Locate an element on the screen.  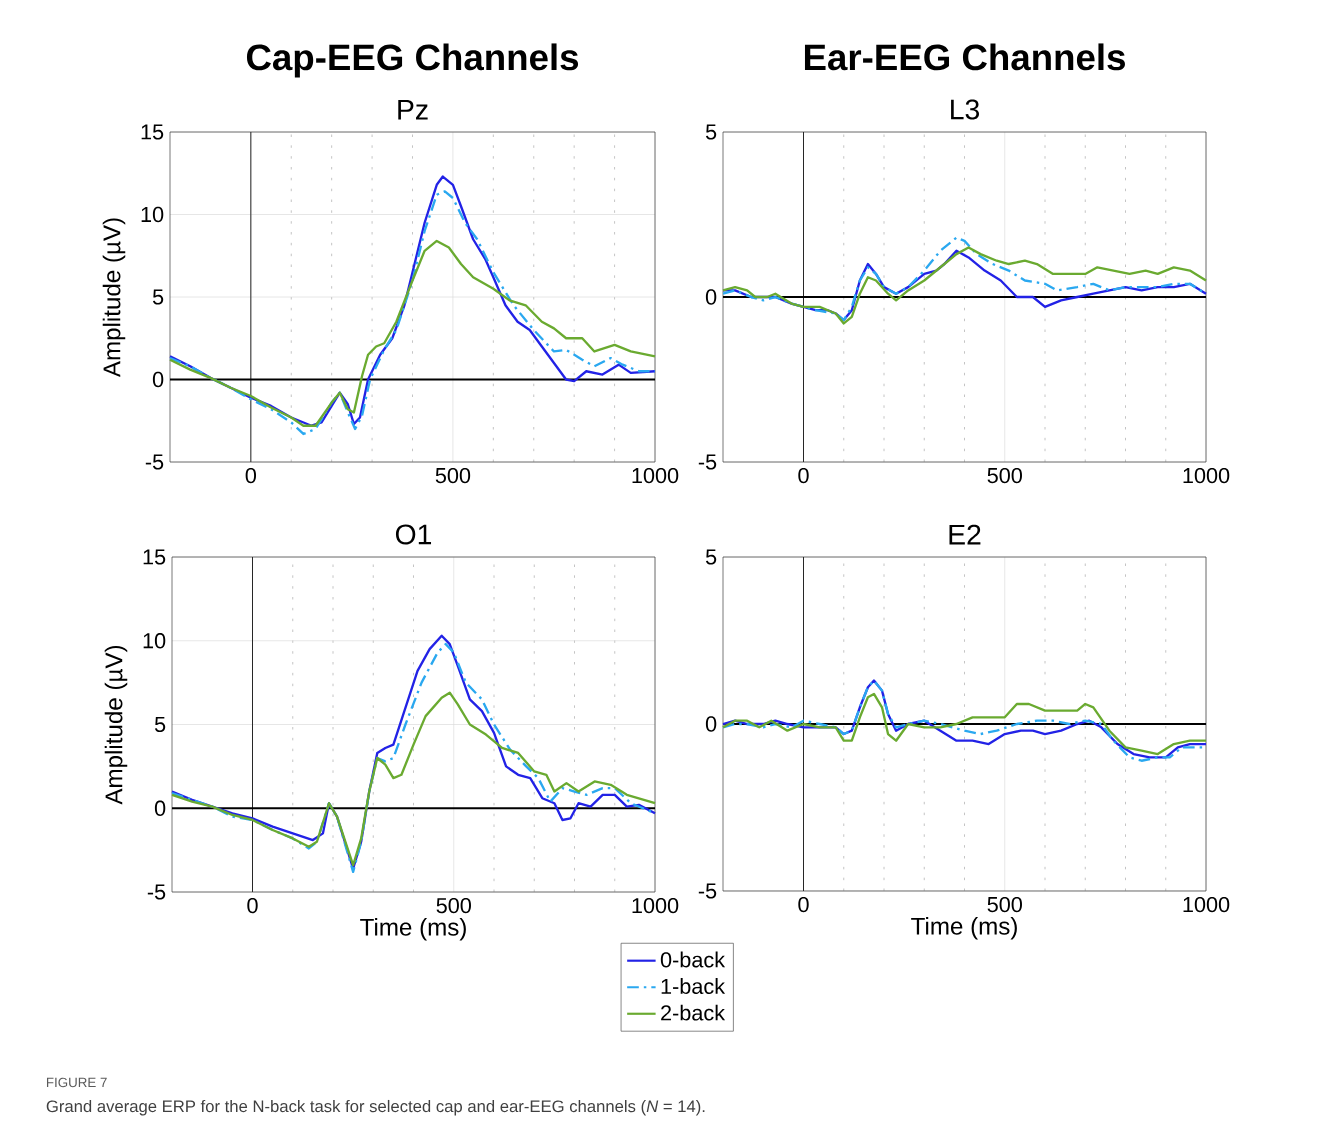
chart-subtitle: Pz is located at coordinates (413, 109).